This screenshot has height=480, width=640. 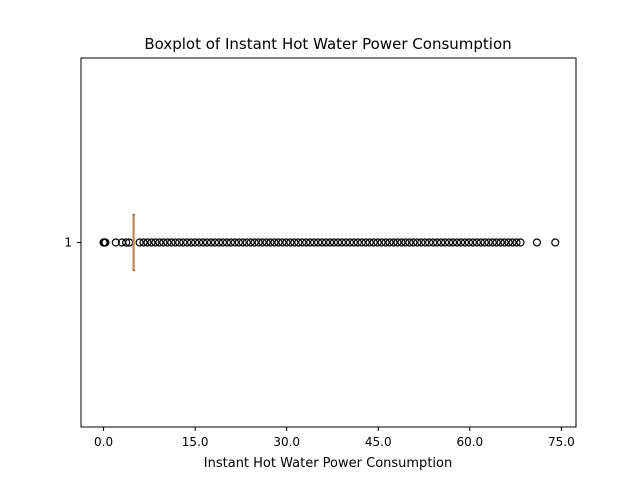 I want to click on x-tick-label: 60.0, so click(x=469, y=442).